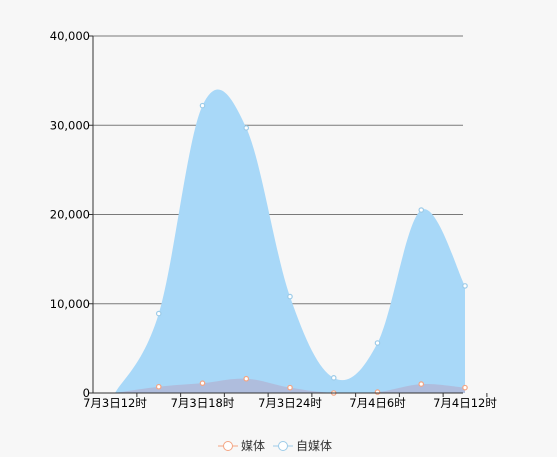  I want to click on y-tick-label: 20,000, so click(70, 215).